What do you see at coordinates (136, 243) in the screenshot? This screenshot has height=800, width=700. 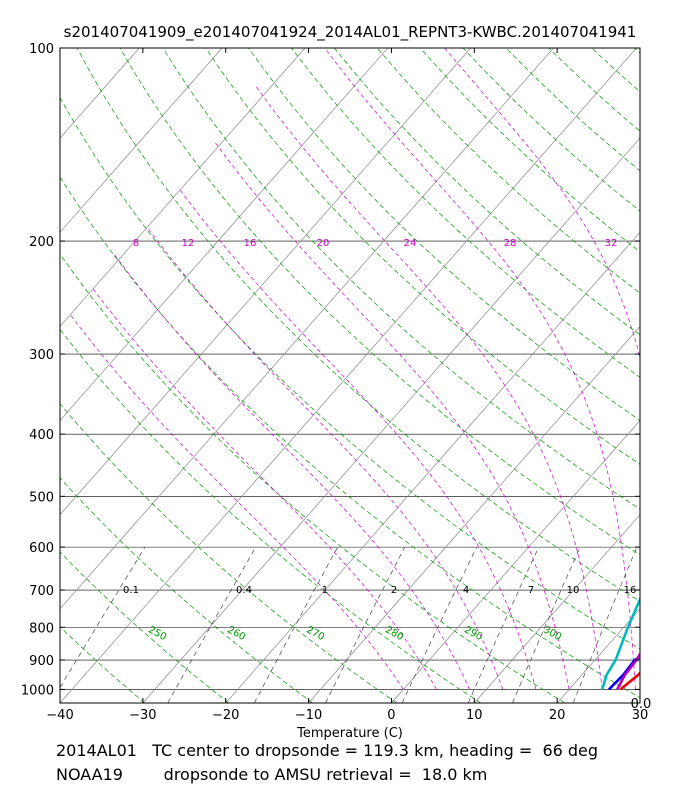 I see `moist-adiabat-label: 8` at bounding box center [136, 243].